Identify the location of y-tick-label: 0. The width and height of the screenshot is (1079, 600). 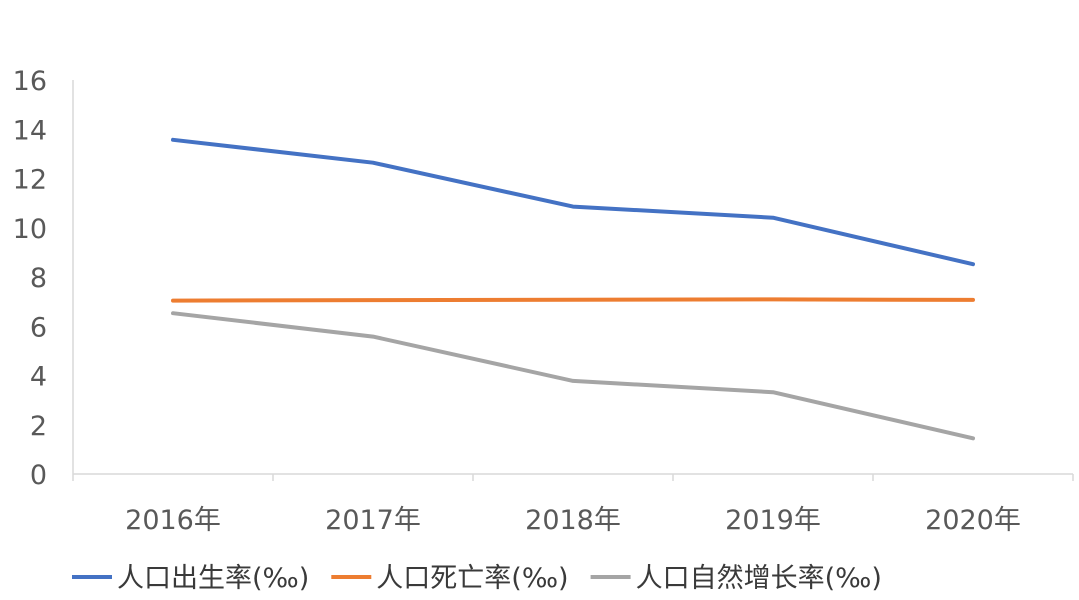
(38, 475).